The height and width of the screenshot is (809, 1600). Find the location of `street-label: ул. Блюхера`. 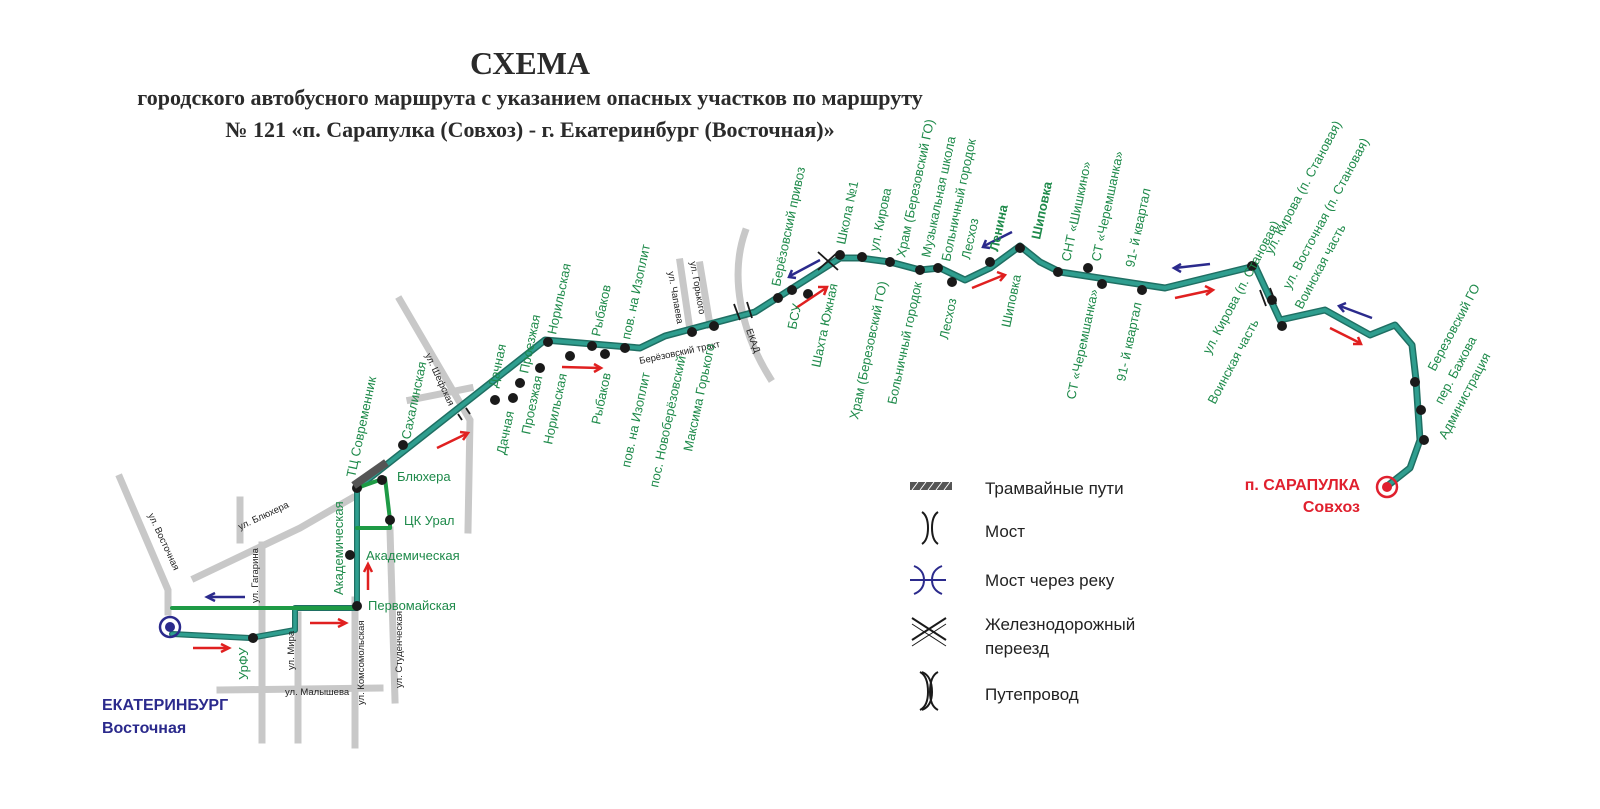

street-label: ул. Блюхера is located at coordinates (264, 515).